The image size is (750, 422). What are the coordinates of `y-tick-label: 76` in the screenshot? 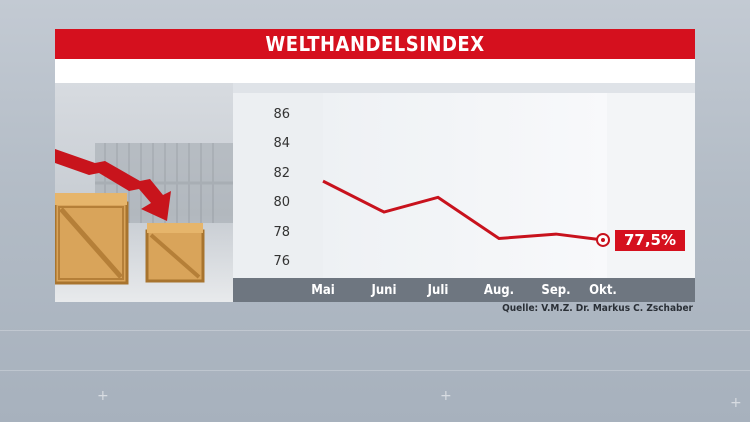 It's located at (281, 261).